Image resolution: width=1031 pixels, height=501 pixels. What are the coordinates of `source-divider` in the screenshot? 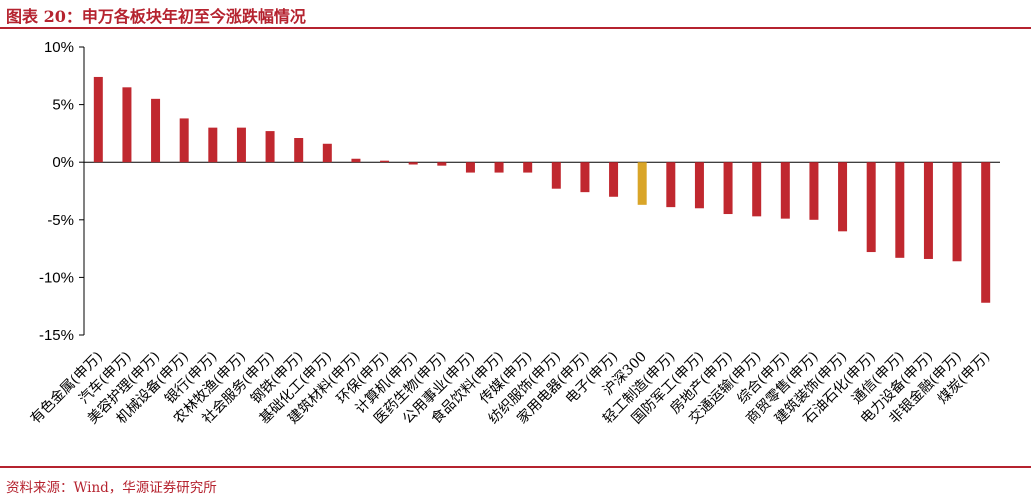 It's located at (515, 467).